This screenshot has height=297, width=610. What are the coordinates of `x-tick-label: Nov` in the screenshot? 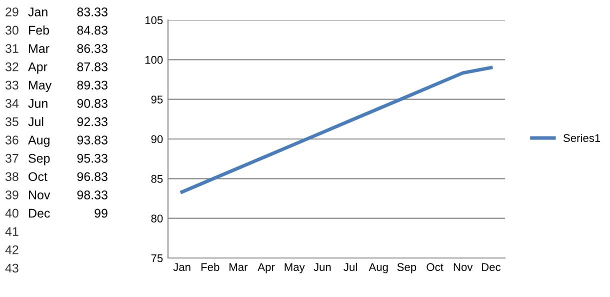 It's located at (463, 267).